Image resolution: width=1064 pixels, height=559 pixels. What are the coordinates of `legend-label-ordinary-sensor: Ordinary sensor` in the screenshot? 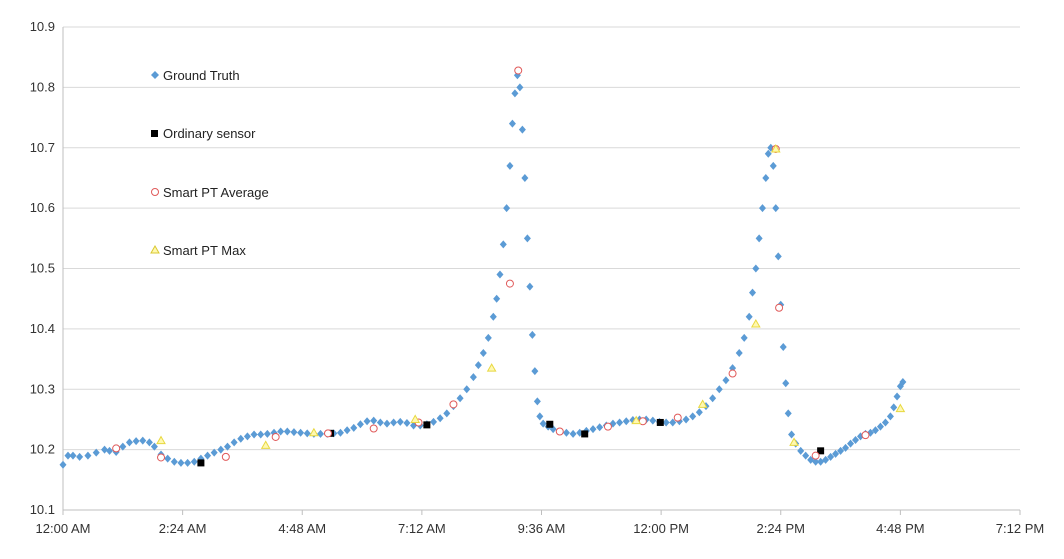 It's located at (209, 133).